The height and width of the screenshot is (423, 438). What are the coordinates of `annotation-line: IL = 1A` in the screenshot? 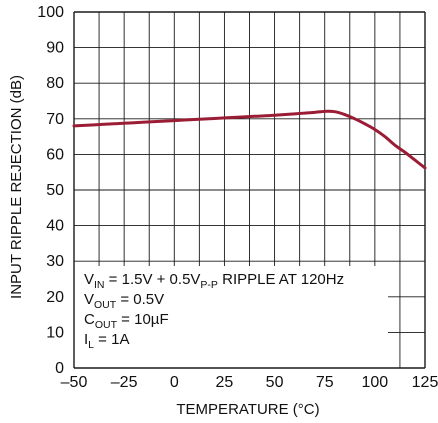 It's located at (106, 341).